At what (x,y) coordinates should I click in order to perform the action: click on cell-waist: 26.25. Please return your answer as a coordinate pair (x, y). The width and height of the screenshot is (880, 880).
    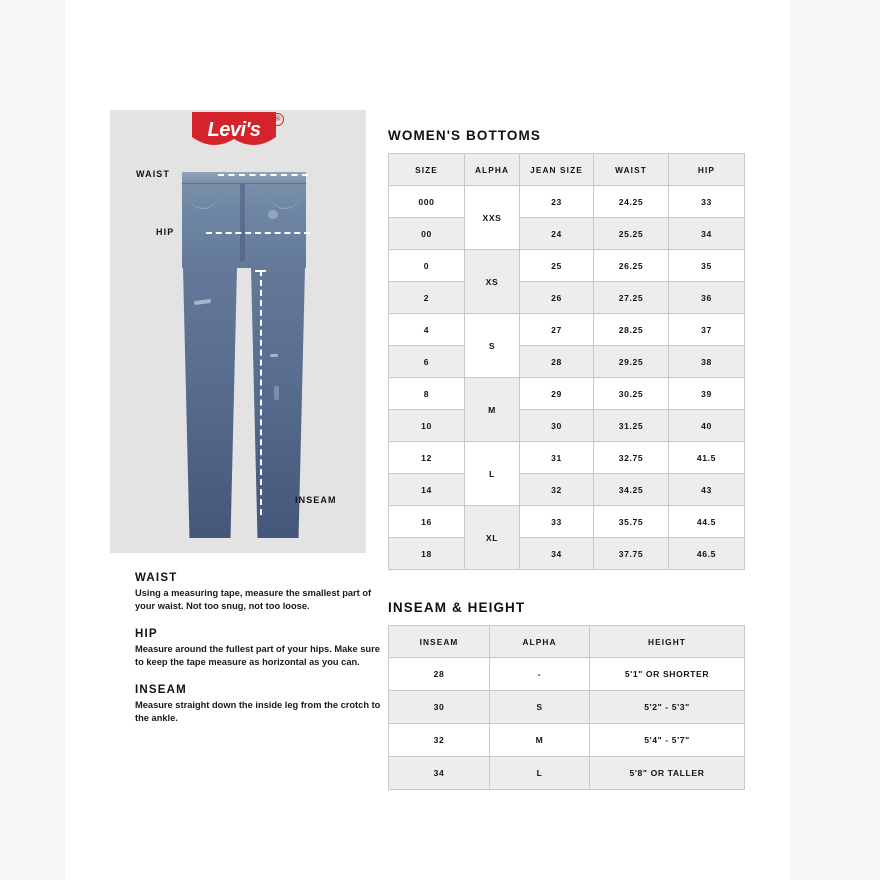
    Looking at the image, I should click on (631, 265).